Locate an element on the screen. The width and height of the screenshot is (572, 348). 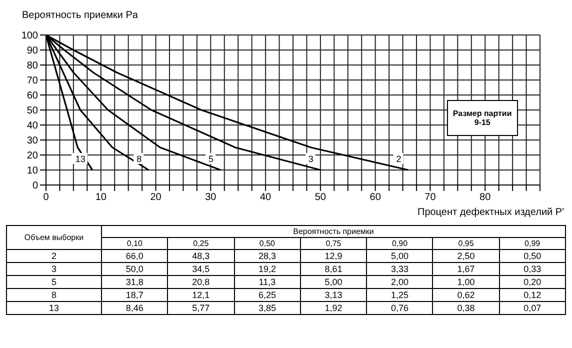
text: 48,3 is located at coordinates (201, 256).